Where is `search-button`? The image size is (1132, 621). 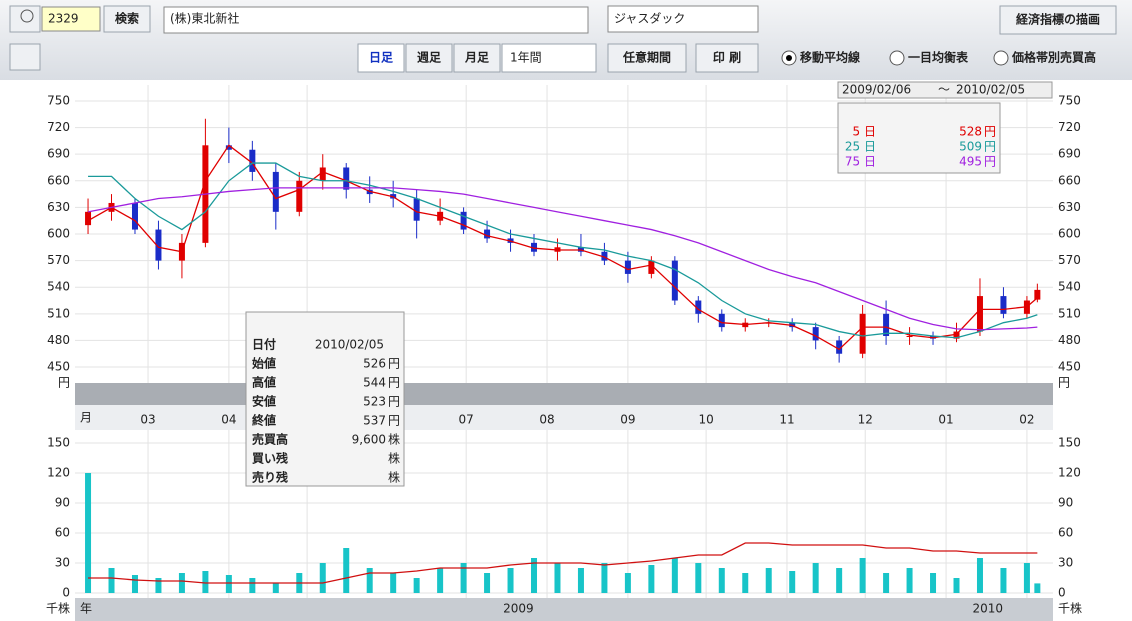 search-button is located at coordinates (127, 19).